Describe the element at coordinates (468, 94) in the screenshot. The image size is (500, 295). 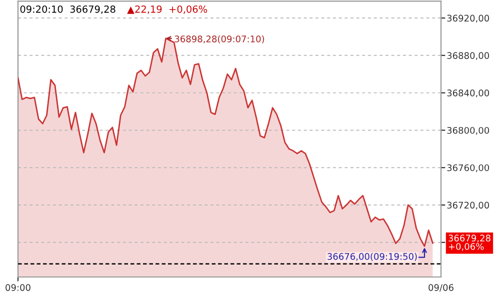
I see `y-tick-label: 36840,00` at that location.